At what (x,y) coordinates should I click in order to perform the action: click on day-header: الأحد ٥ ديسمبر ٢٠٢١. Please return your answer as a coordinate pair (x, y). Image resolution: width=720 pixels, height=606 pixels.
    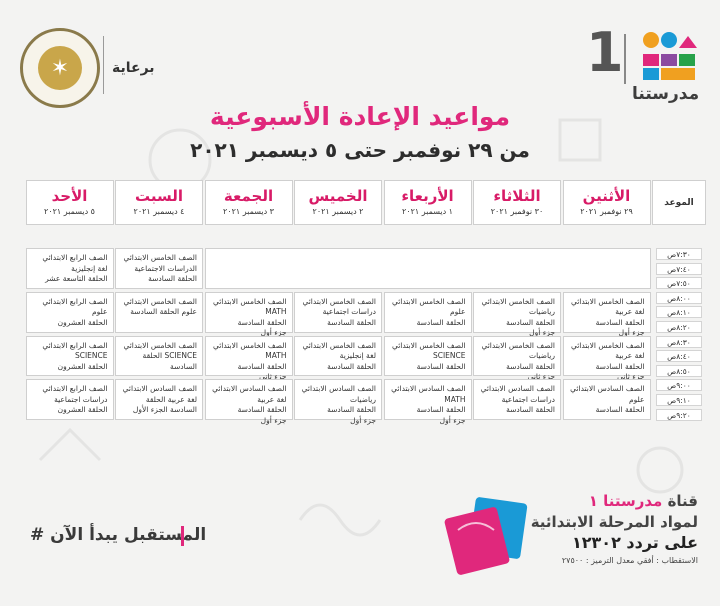
    Looking at the image, I should click on (69, 202).